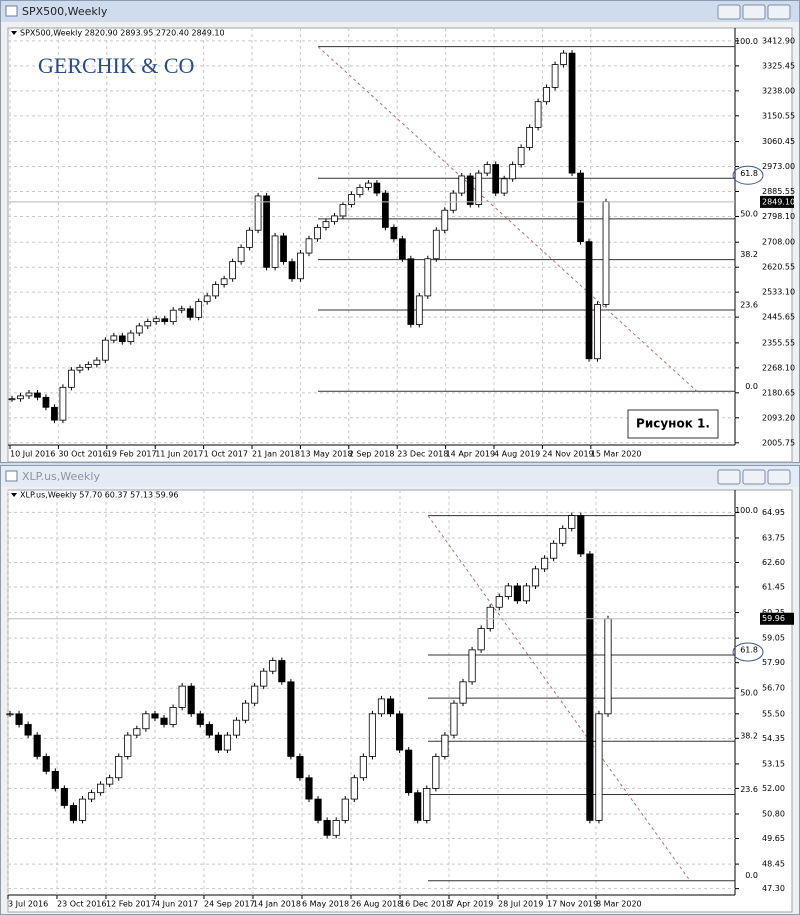 The image size is (800, 915). I want to click on y-tick-label: 57.90, so click(773, 662).